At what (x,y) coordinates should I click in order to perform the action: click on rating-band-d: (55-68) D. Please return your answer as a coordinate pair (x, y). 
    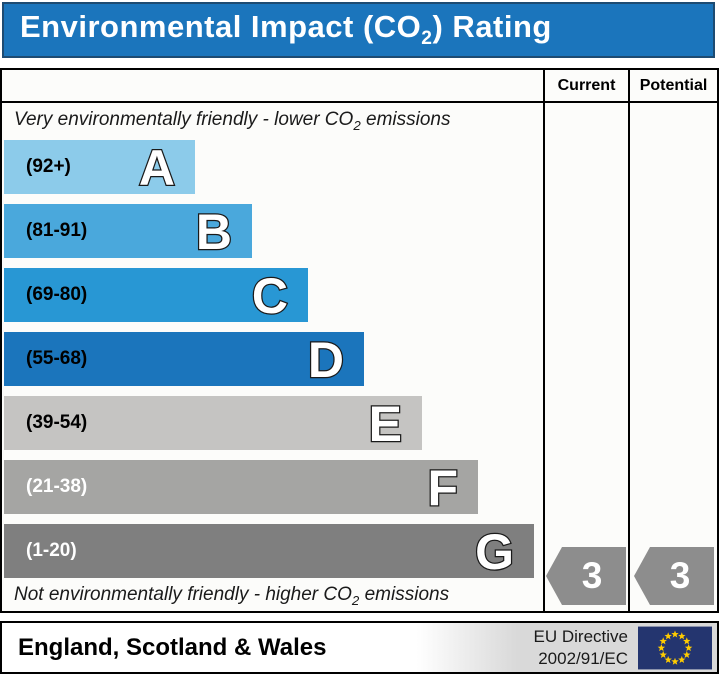
    Looking at the image, I should click on (184, 360).